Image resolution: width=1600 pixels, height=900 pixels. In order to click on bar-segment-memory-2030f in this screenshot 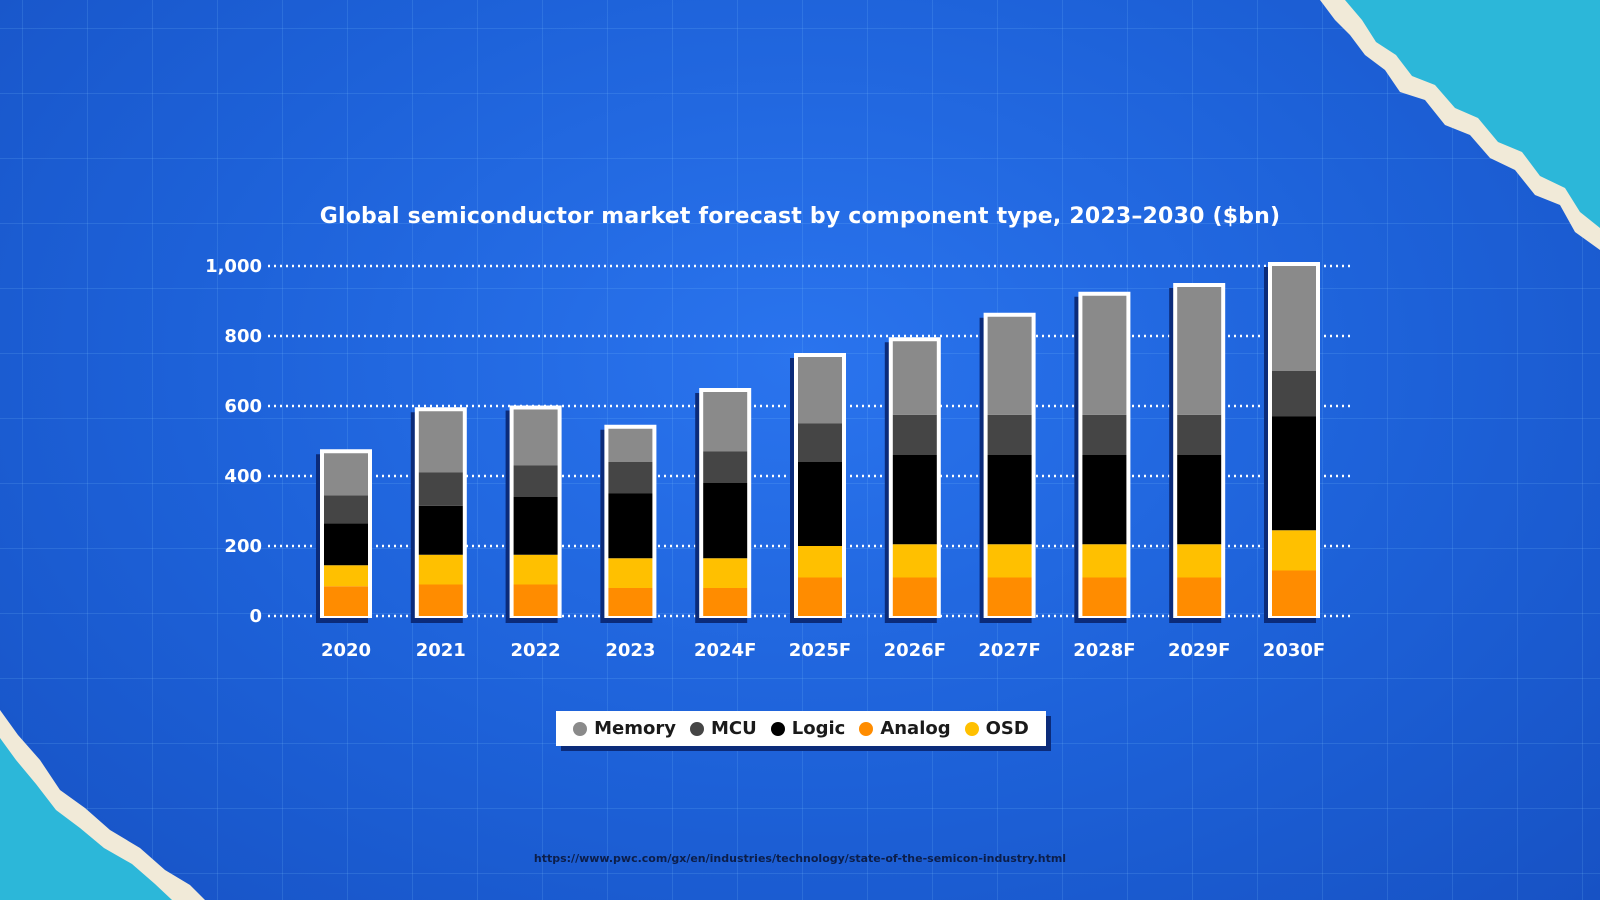, I will do `click(1294, 318)`.